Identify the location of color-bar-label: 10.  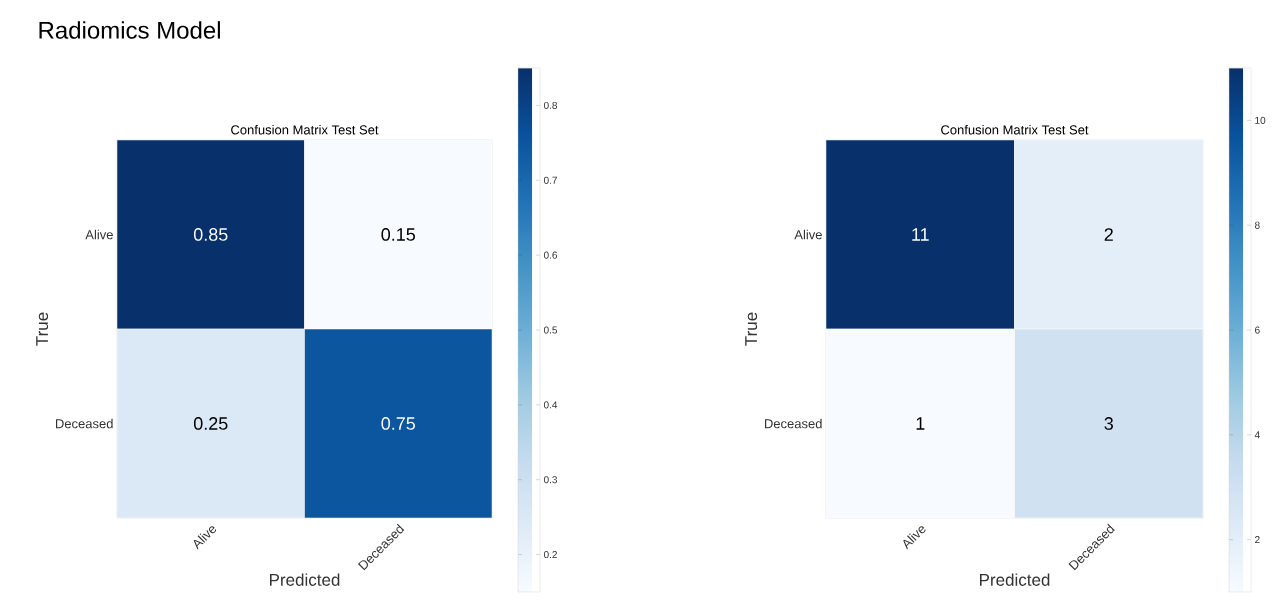
(1260, 120).